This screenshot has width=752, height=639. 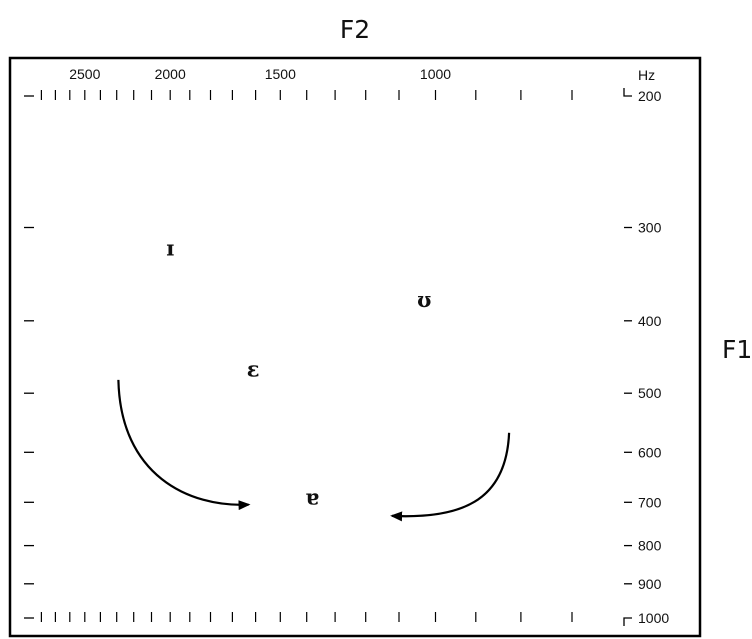 I want to click on y-tick-label: 300, so click(x=650, y=228).